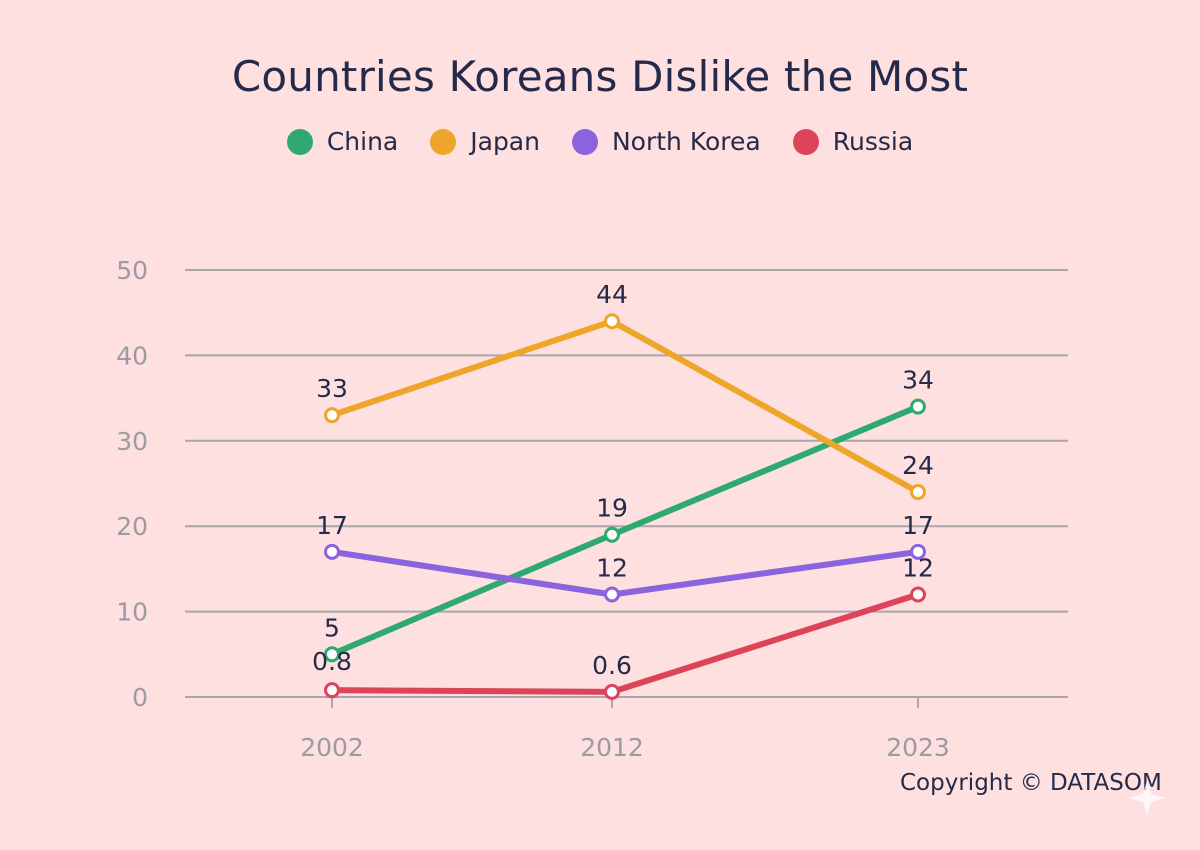 Image resolution: width=1200 pixels, height=850 pixels. I want to click on legend-swatch-russia, so click(805, 141).